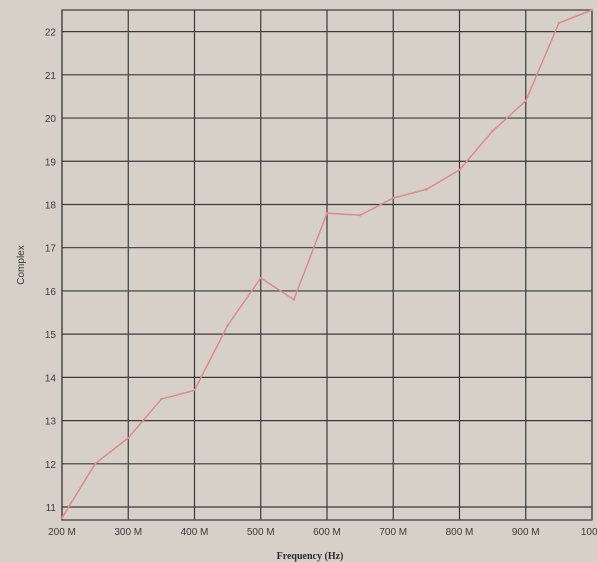 This screenshot has height=562, width=597. Describe the element at coordinates (51, 33) in the screenshot. I see `y-tick-label: 22` at that location.